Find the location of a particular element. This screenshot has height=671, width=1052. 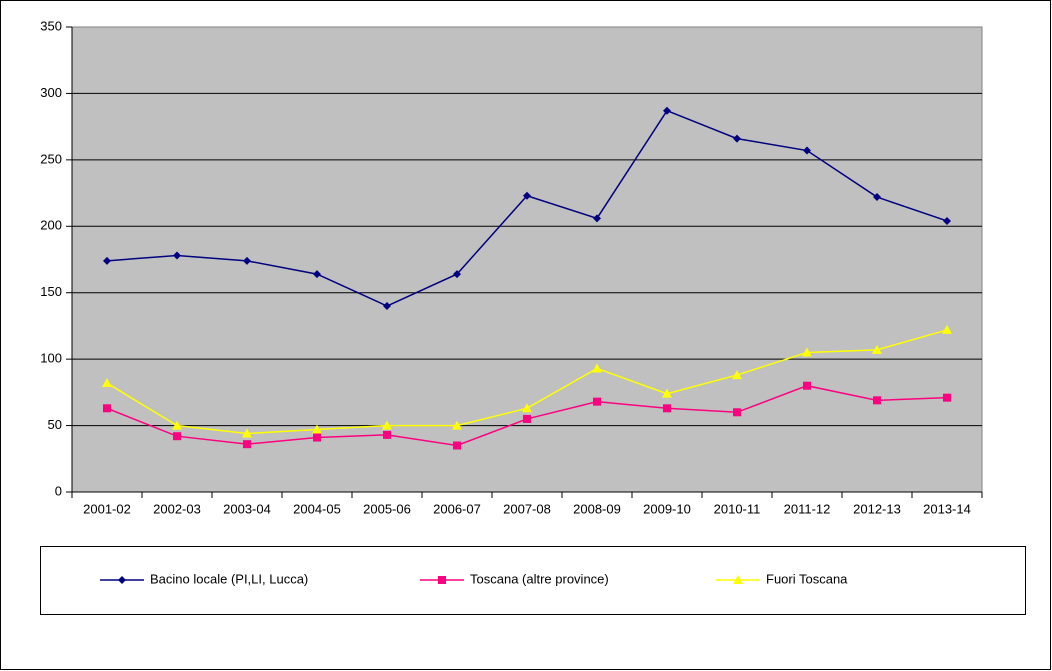

x-tick-label: 2001-02 is located at coordinates (107, 508).